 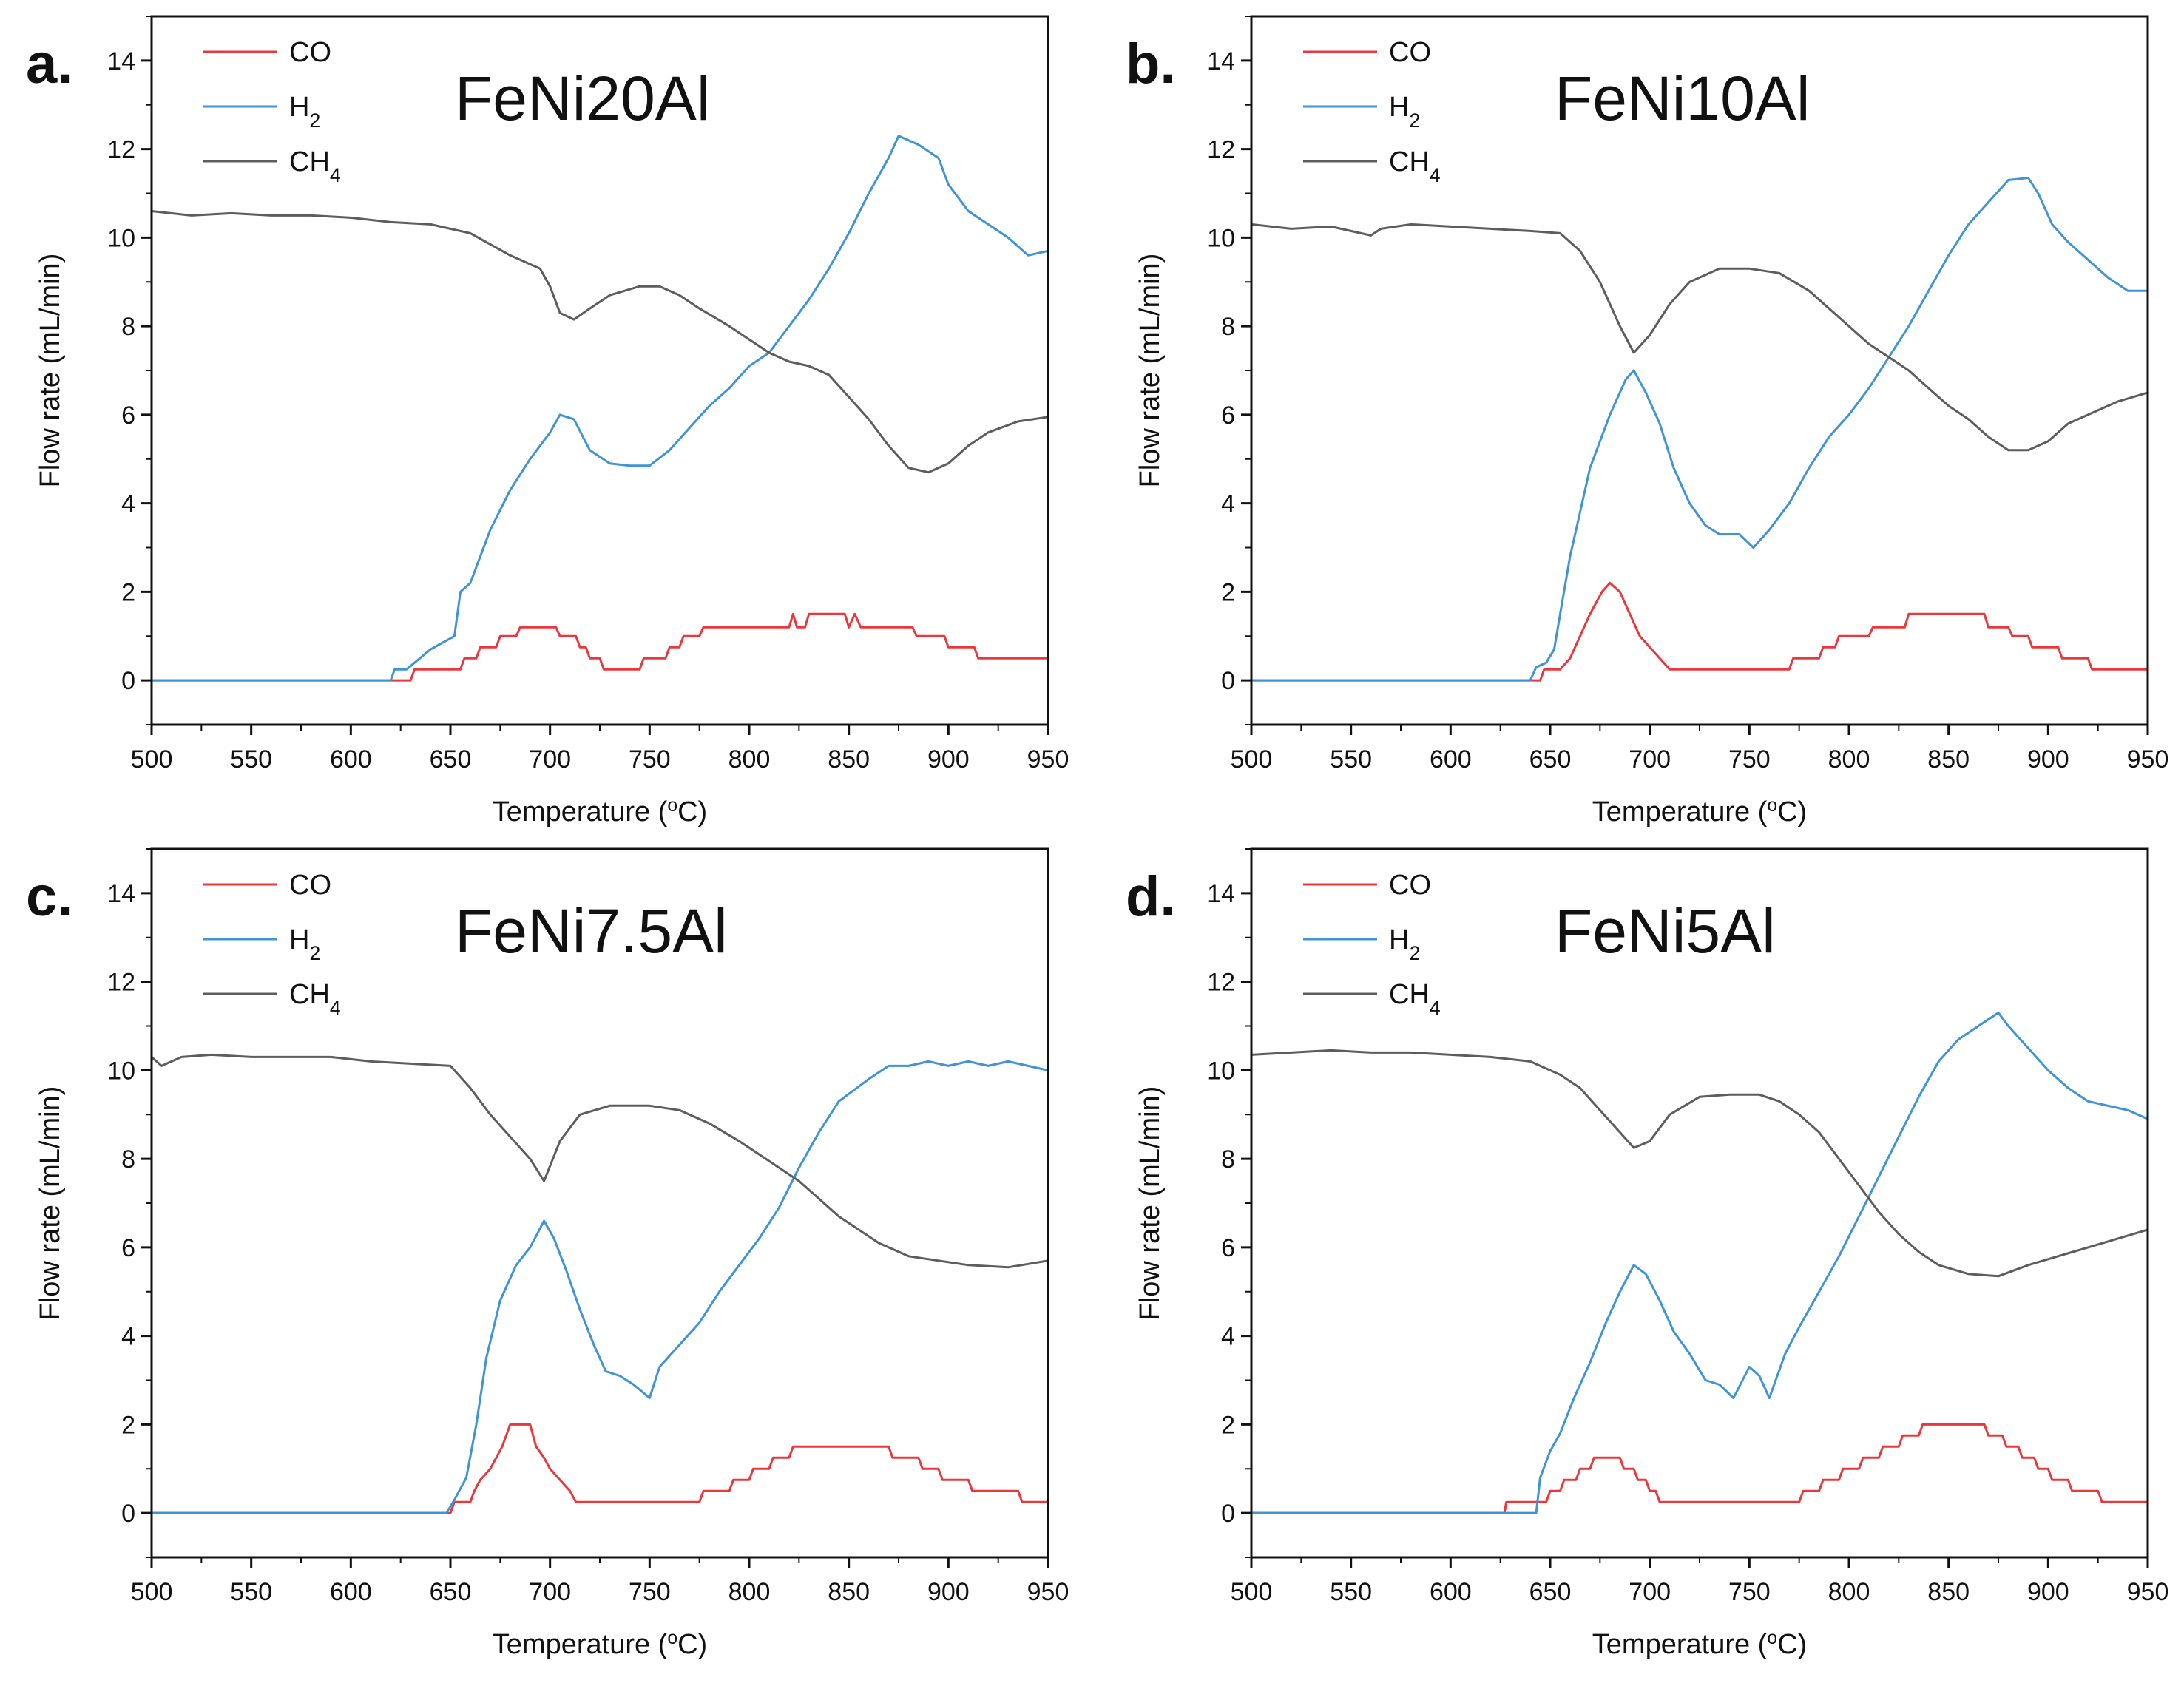 What do you see at coordinates (592, 931) in the screenshot?
I see `panel-title: FeNi7.5Al` at bounding box center [592, 931].